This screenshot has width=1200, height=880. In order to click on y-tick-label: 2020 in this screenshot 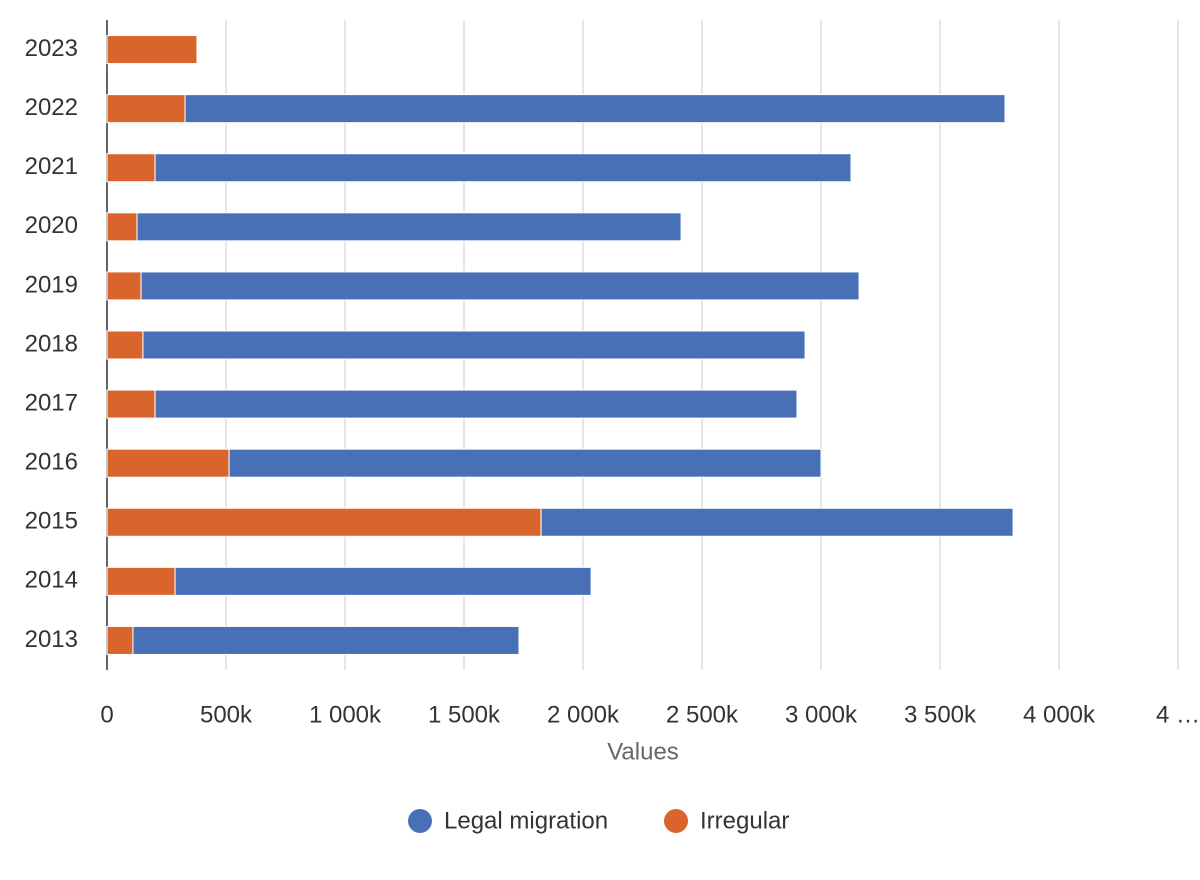, I will do `click(51, 225)`.